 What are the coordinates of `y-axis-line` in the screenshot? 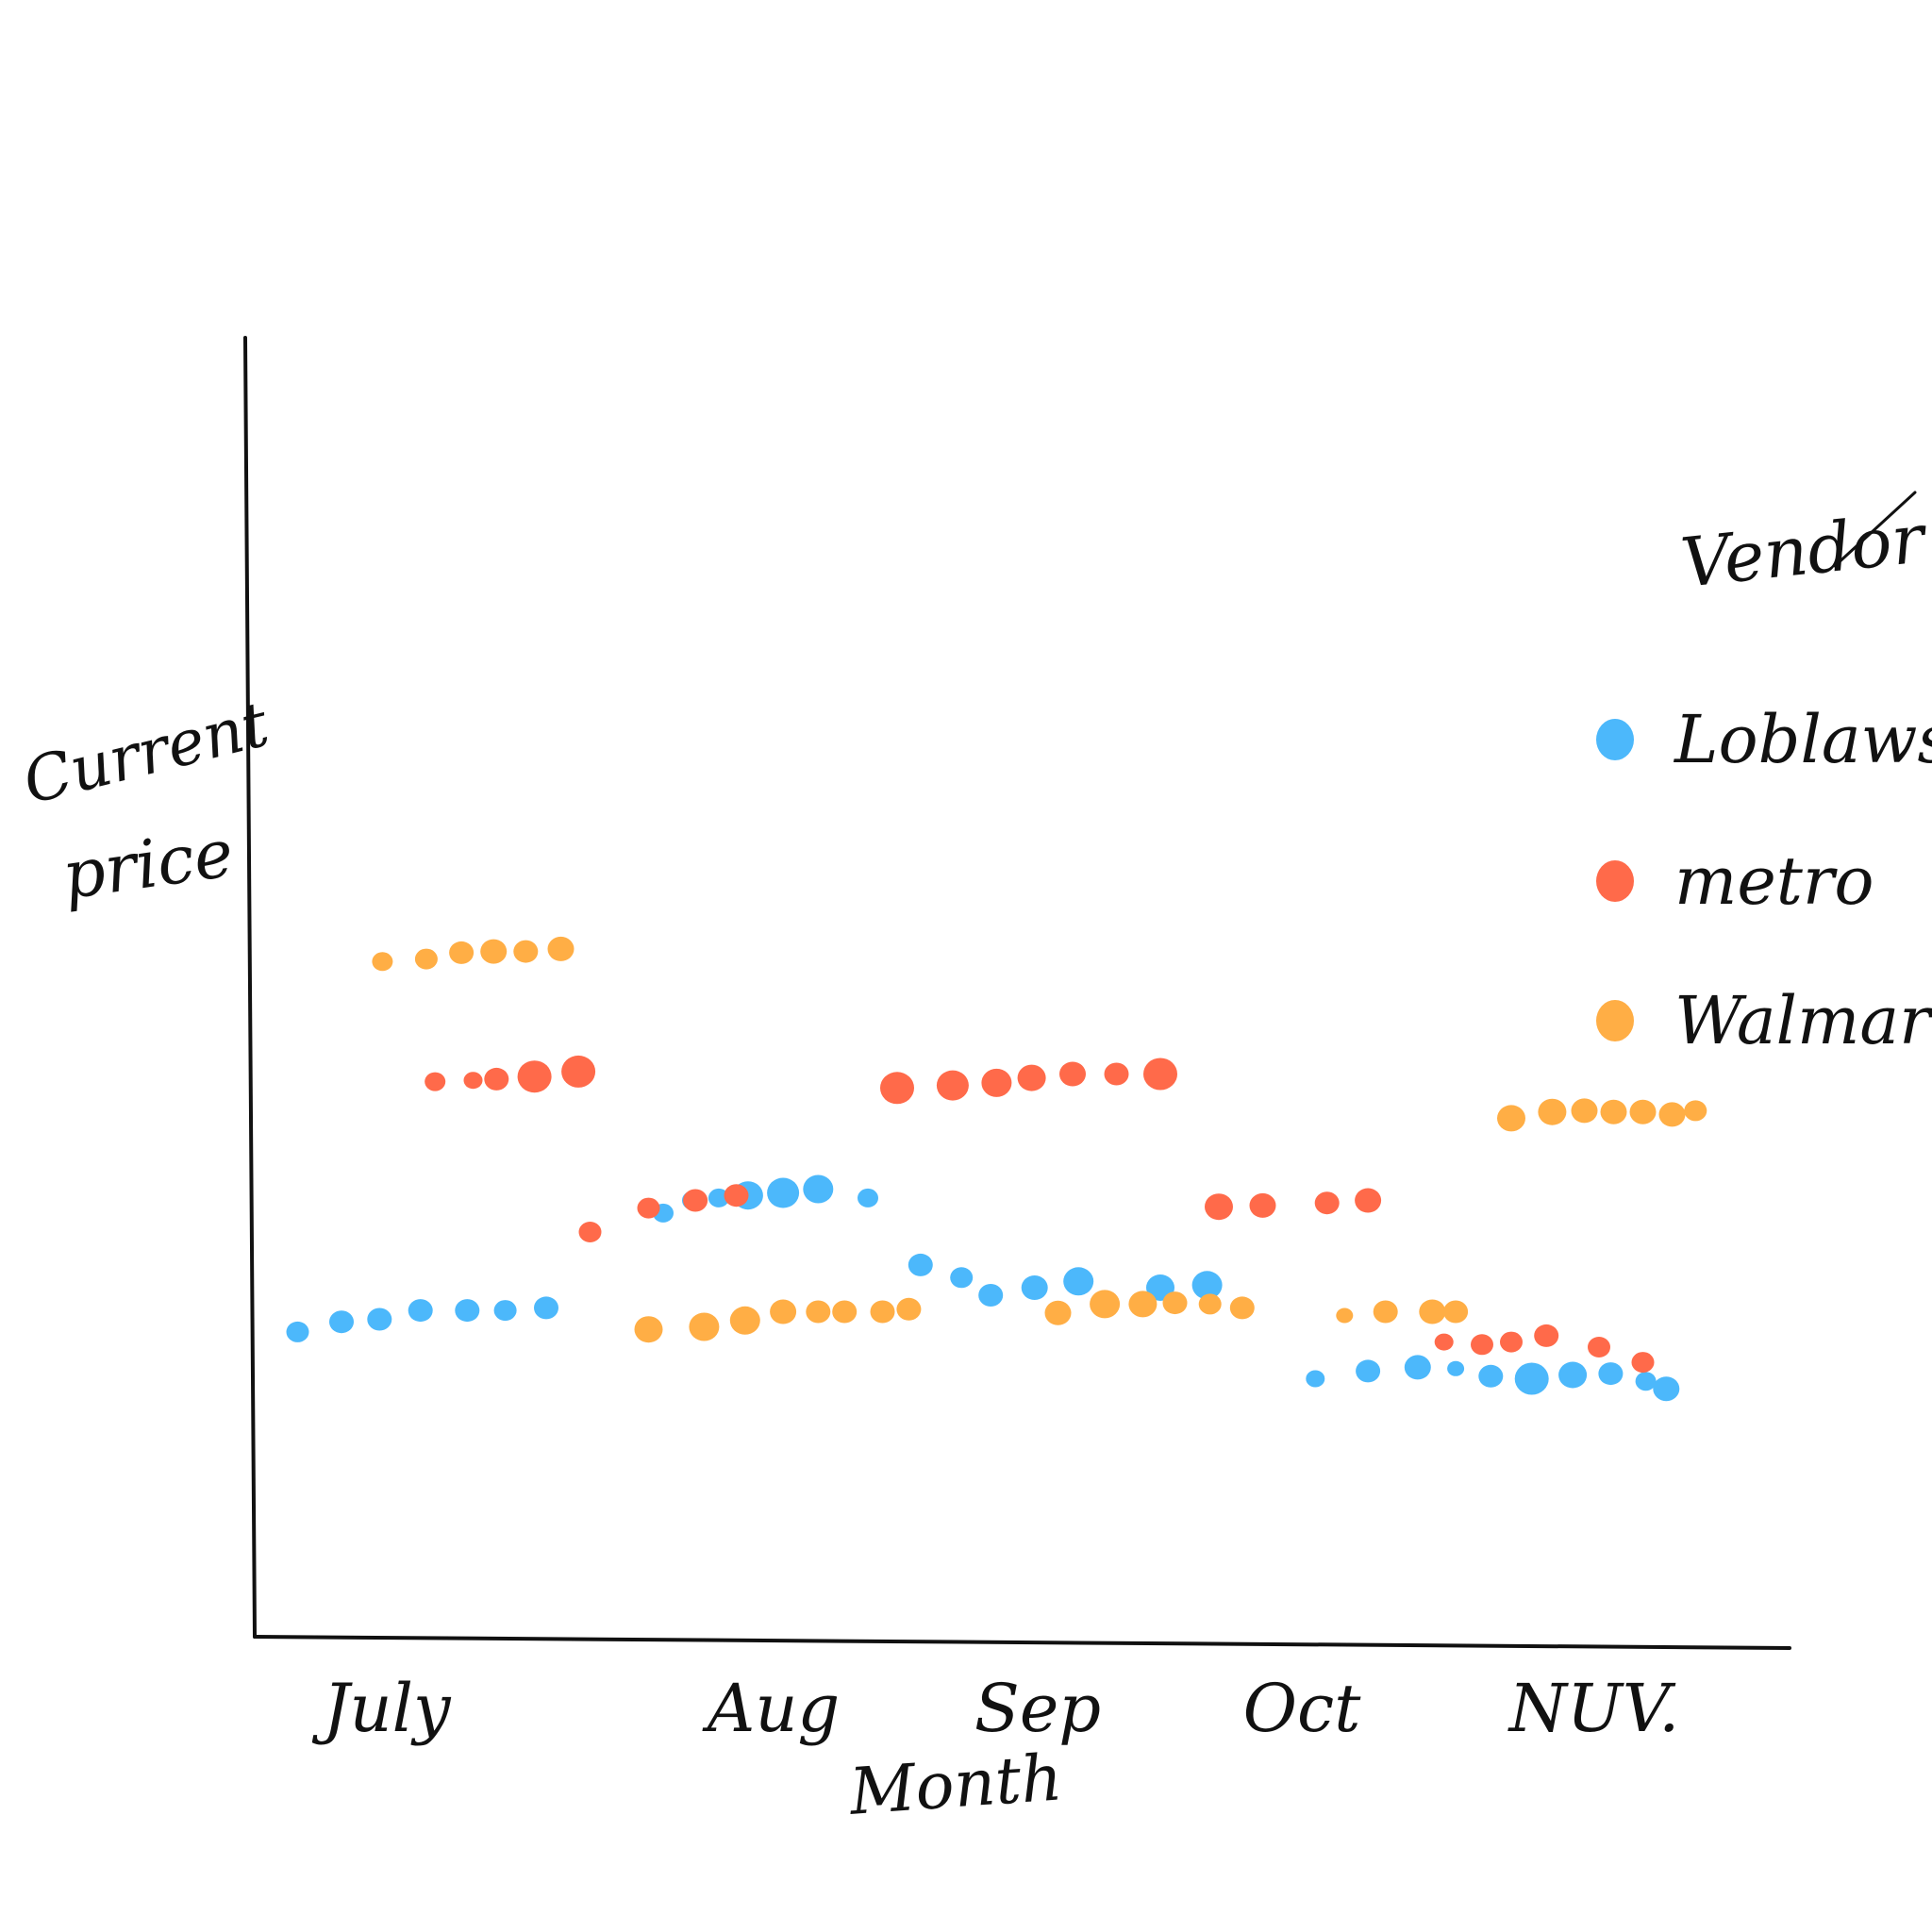 It's located at (250, 988).